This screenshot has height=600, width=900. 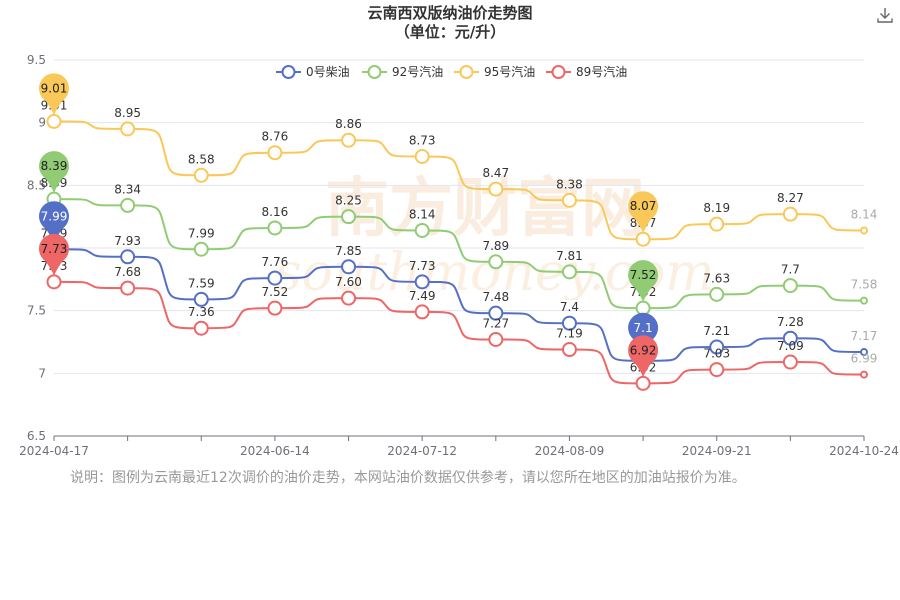 I want to click on x-tick-label: 2024-07-12, so click(x=422, y=451).